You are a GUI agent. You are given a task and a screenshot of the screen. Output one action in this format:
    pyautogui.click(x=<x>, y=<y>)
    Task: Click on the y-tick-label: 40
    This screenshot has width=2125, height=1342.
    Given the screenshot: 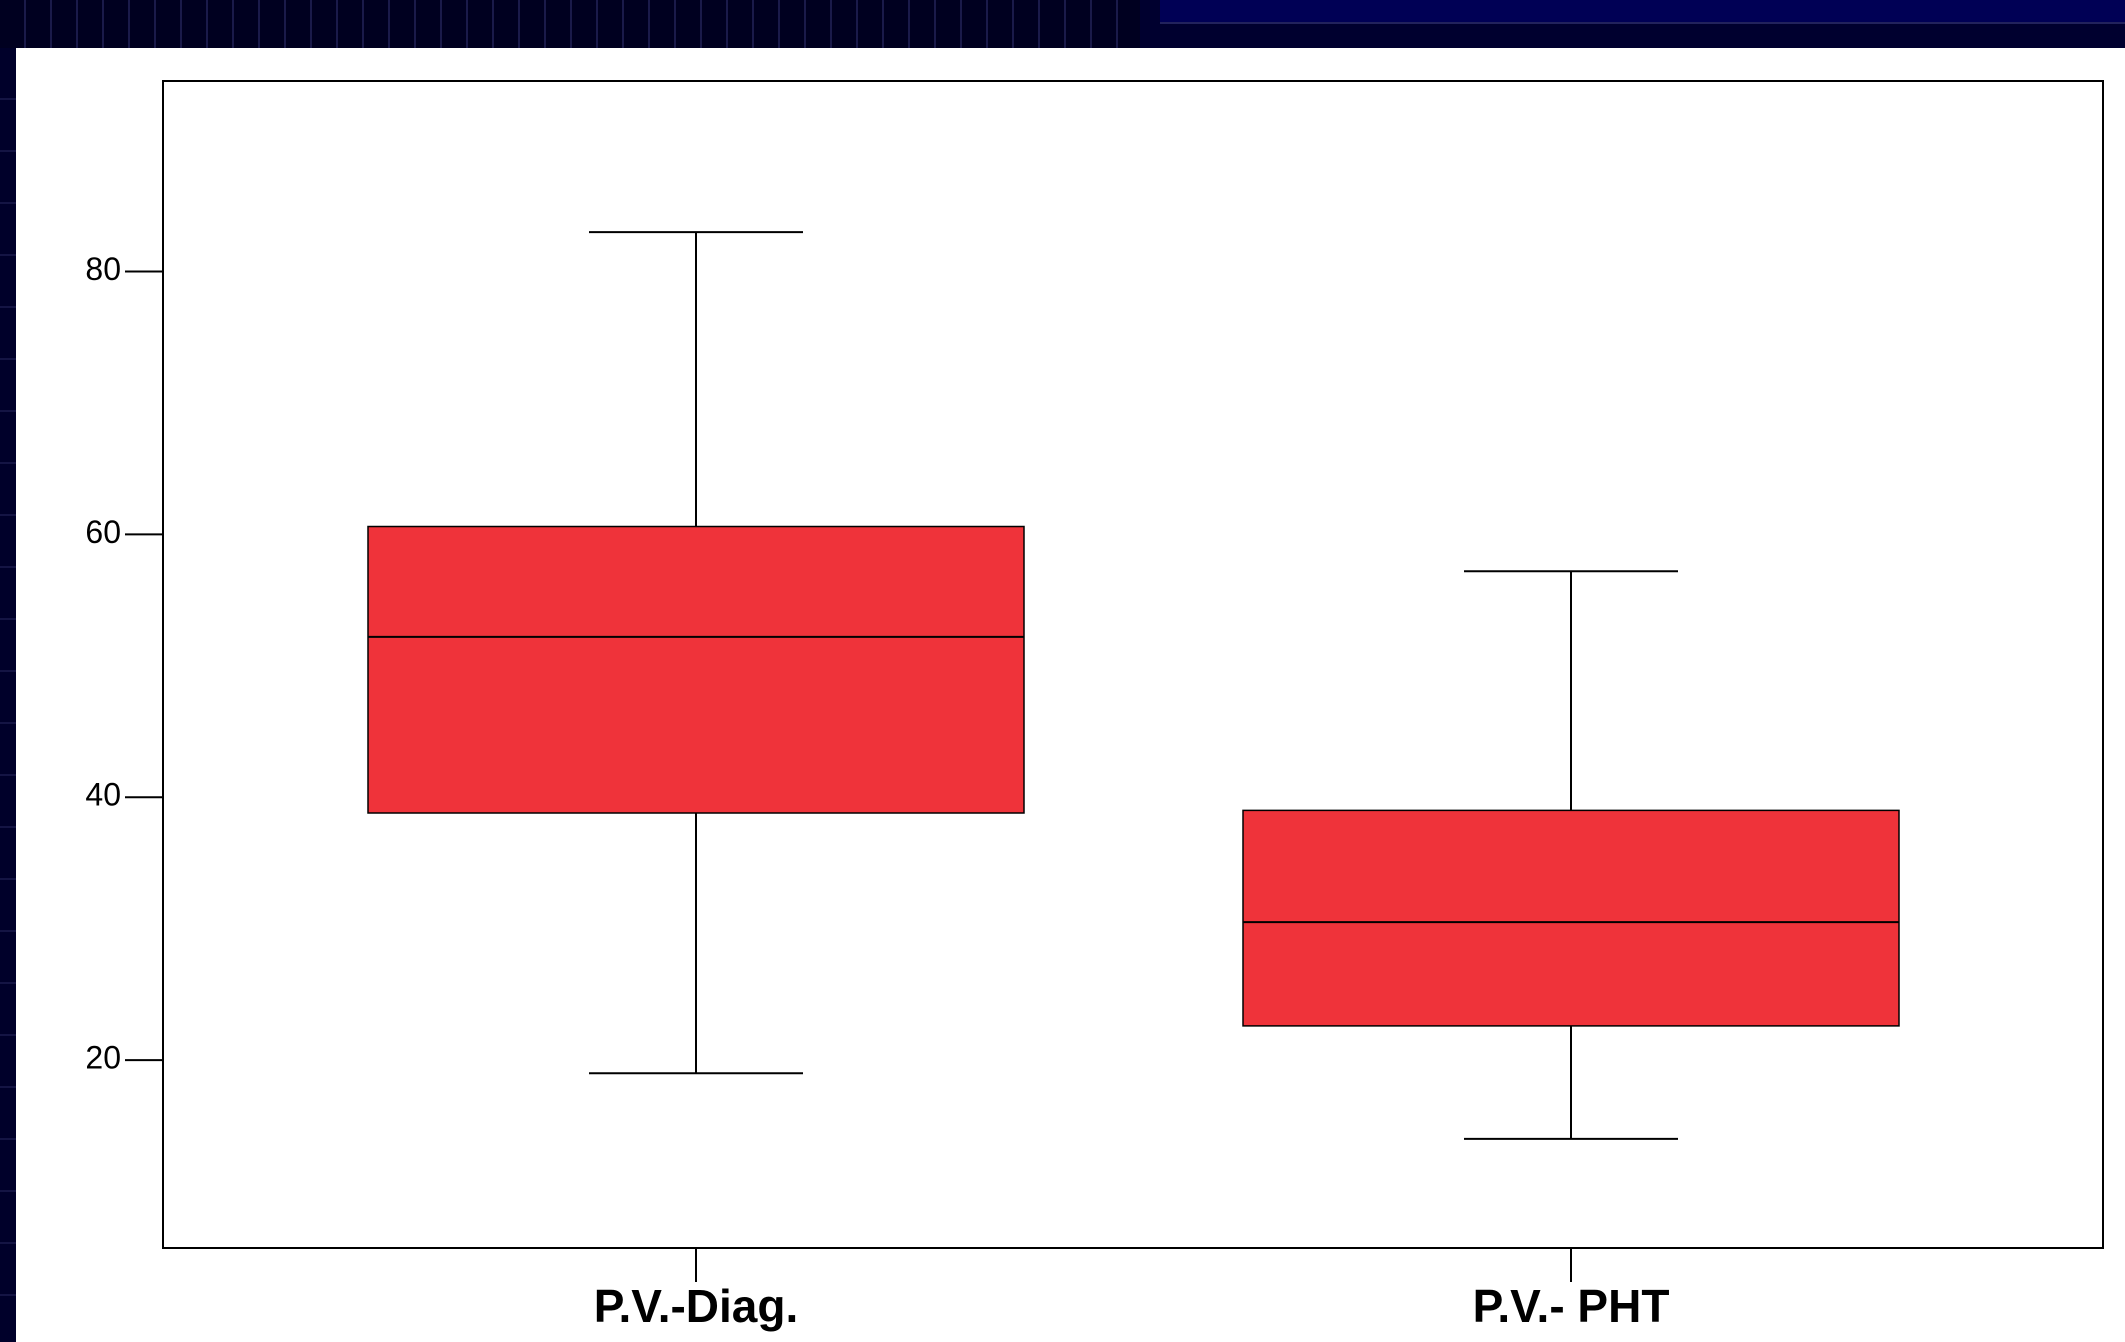 What is the action you would take?
    pyautogui.click(x=103, y=795)
    